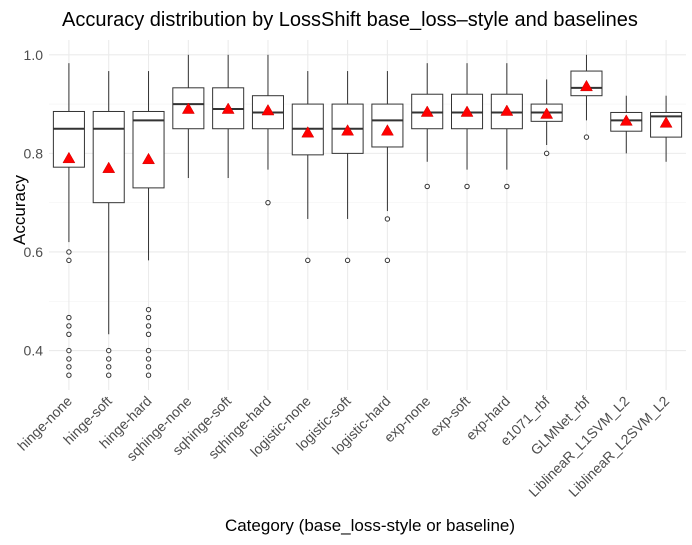 The width and height of the screenshot is (692, 545). What do you see at coordinates (506, 126) in the screenshot?
I see `boxplot-exp-hard` at bounding box center [506, 126].